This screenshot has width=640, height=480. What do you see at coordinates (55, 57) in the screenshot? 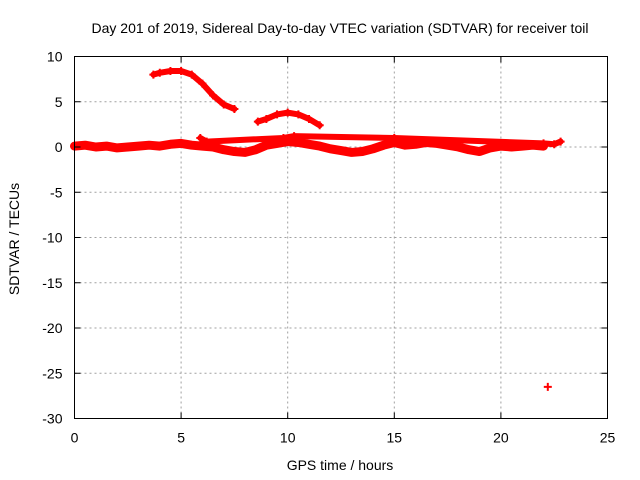
I see `y-tick-label: 10` at bounding box center [55, 57].